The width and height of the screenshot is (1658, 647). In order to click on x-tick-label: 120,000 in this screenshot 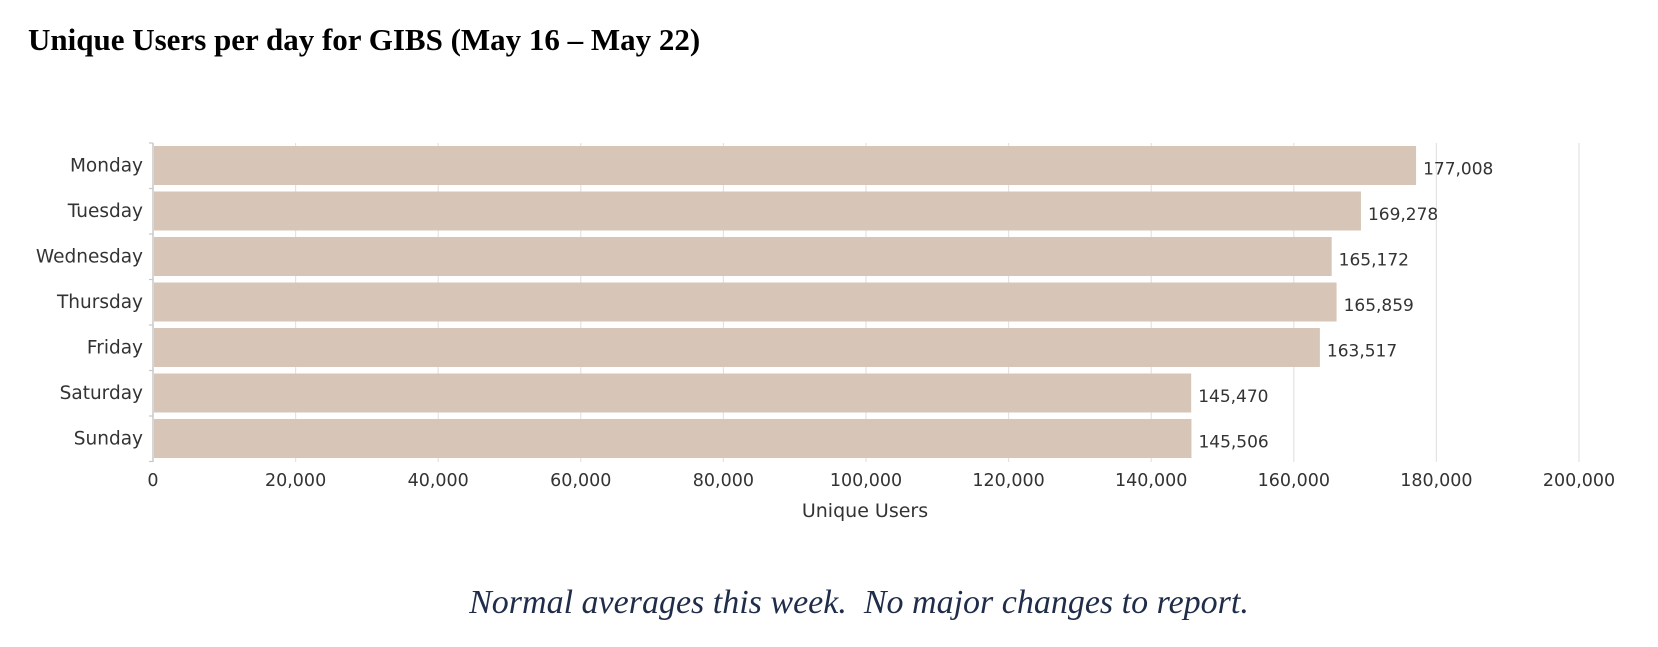, I will do `click(1008, 481)`.